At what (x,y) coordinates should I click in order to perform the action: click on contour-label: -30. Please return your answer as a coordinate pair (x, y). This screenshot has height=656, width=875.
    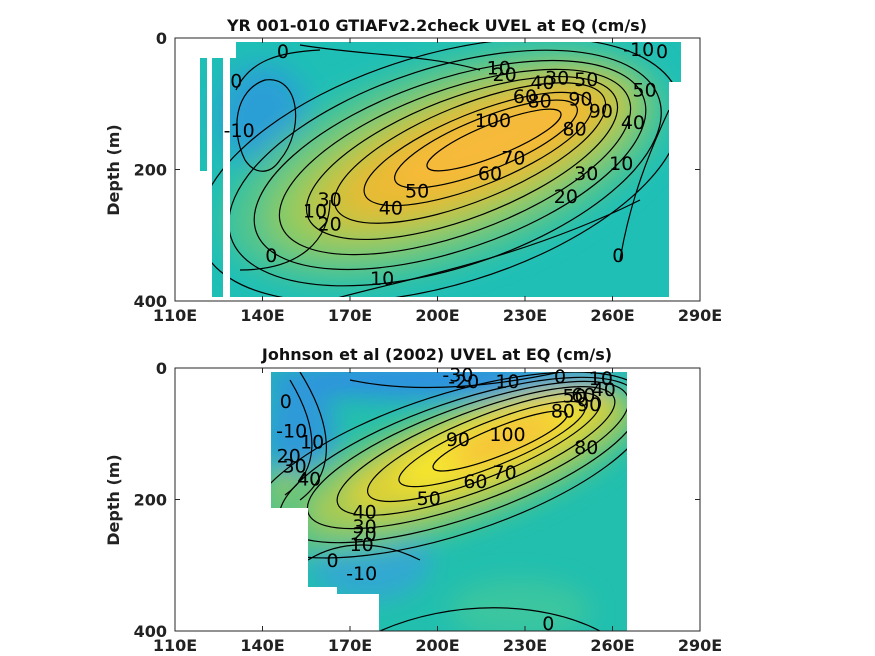
    Looking at the image, I should click on (457, 376).